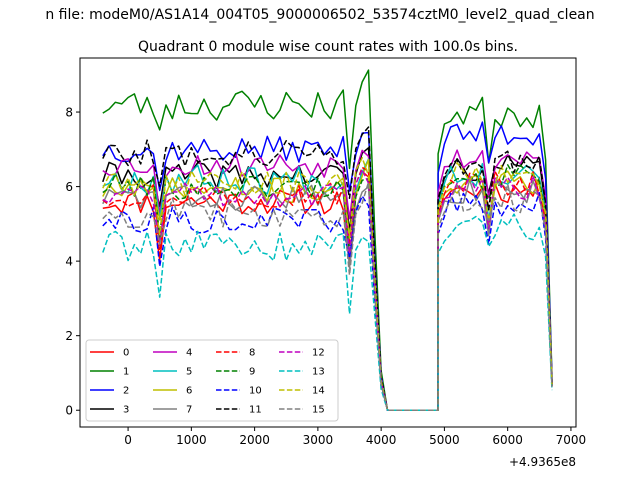 The width and height of the screenshot is (640, 480). What do you see at coordinates (189, 353) in the screenshot?
I see `legend-label-4: 4` at bounding box center [189, 353].